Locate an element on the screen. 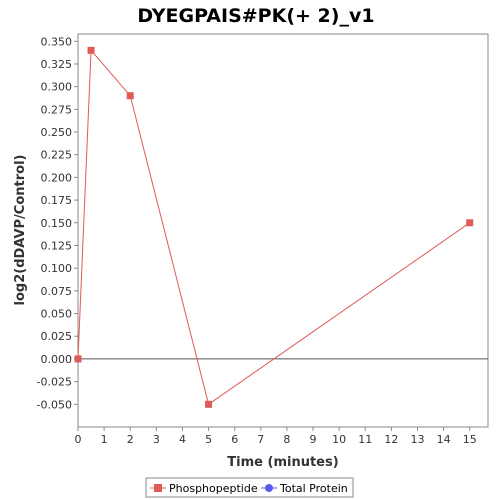 This screenshot has width=500, height=500. y-tick-label: 0.100 is located at coordinates (57, 268).